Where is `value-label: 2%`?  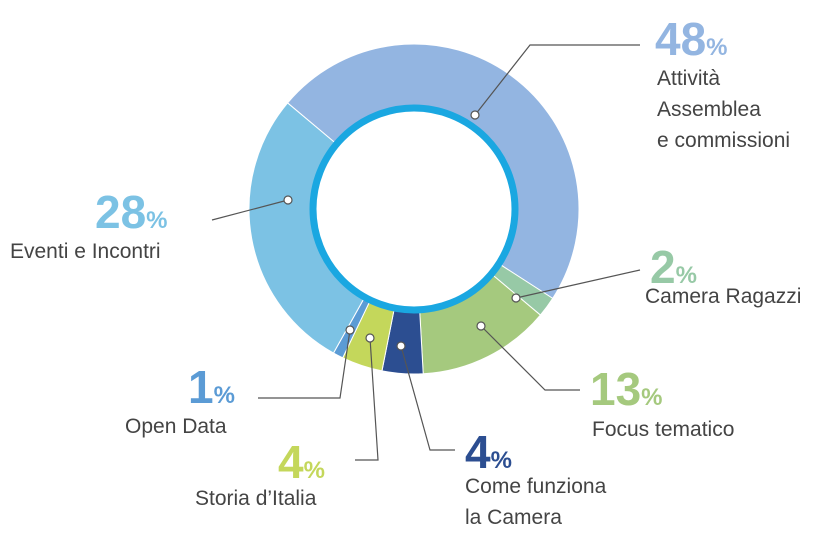 value-label: 2% is located at coordinates (673, 267).